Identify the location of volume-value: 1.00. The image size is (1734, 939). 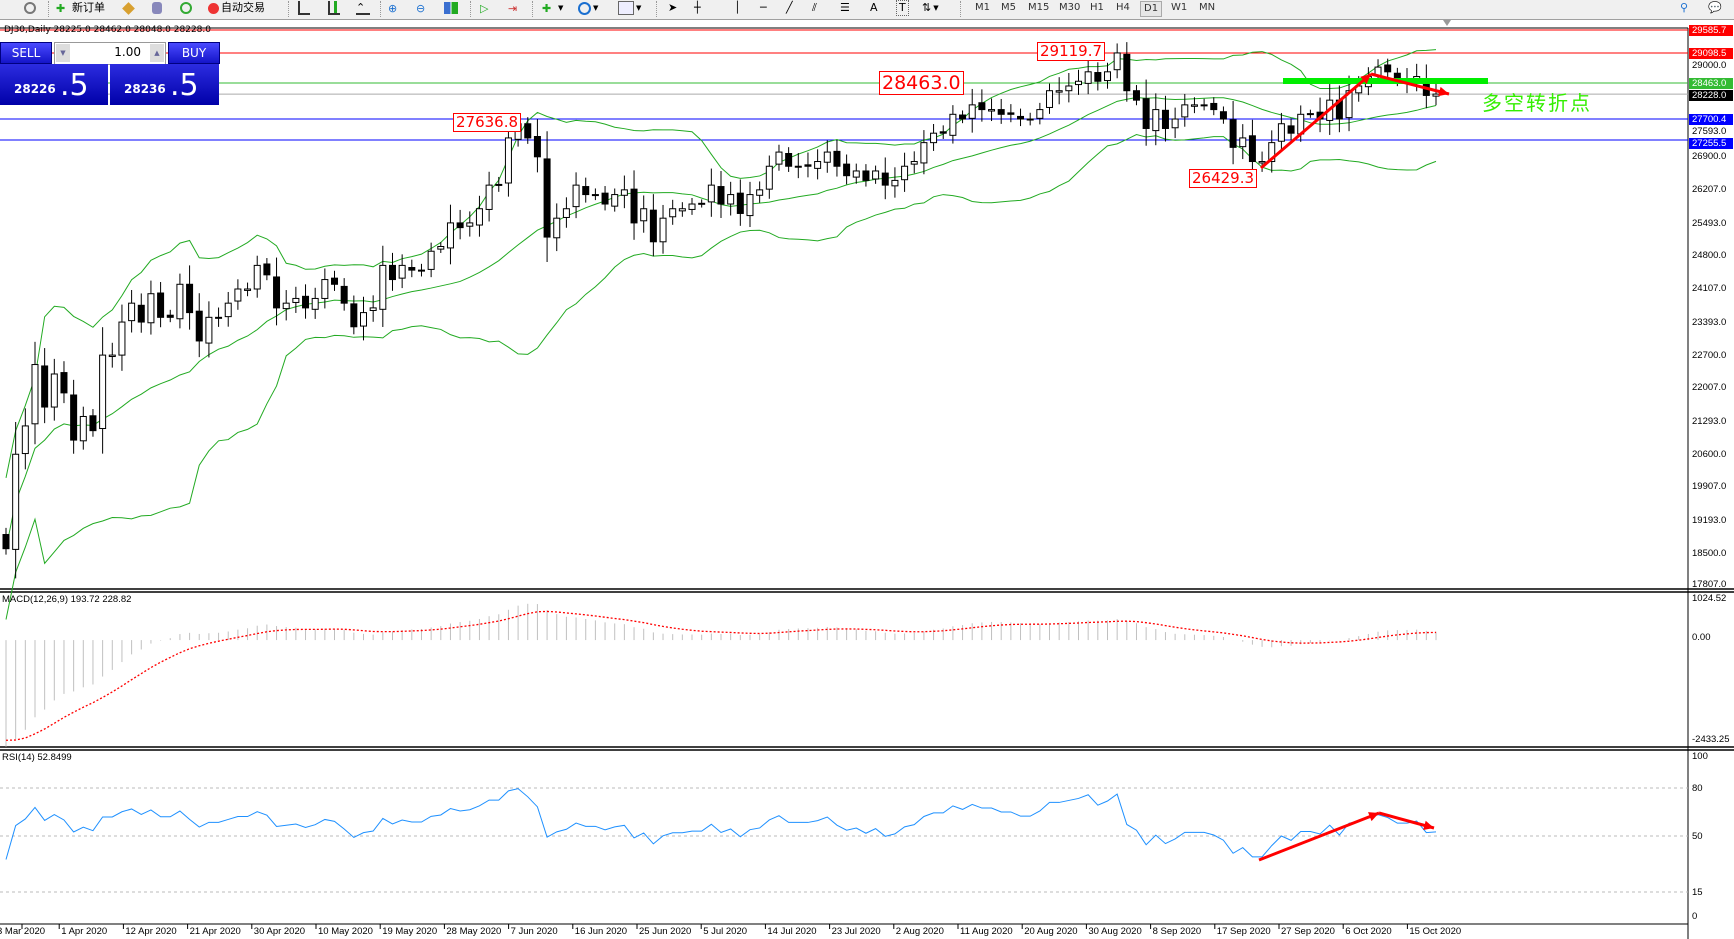
(127, 52).